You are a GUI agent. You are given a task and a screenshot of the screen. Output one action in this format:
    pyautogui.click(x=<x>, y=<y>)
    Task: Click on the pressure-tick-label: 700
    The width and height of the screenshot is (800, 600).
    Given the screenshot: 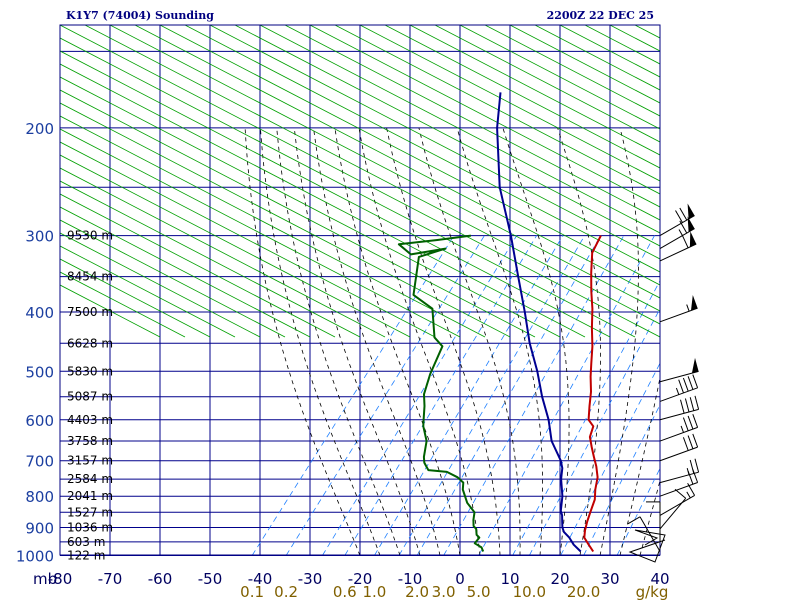 What is the action you would take?
    pyautogui.click(x=39, y=462)
    